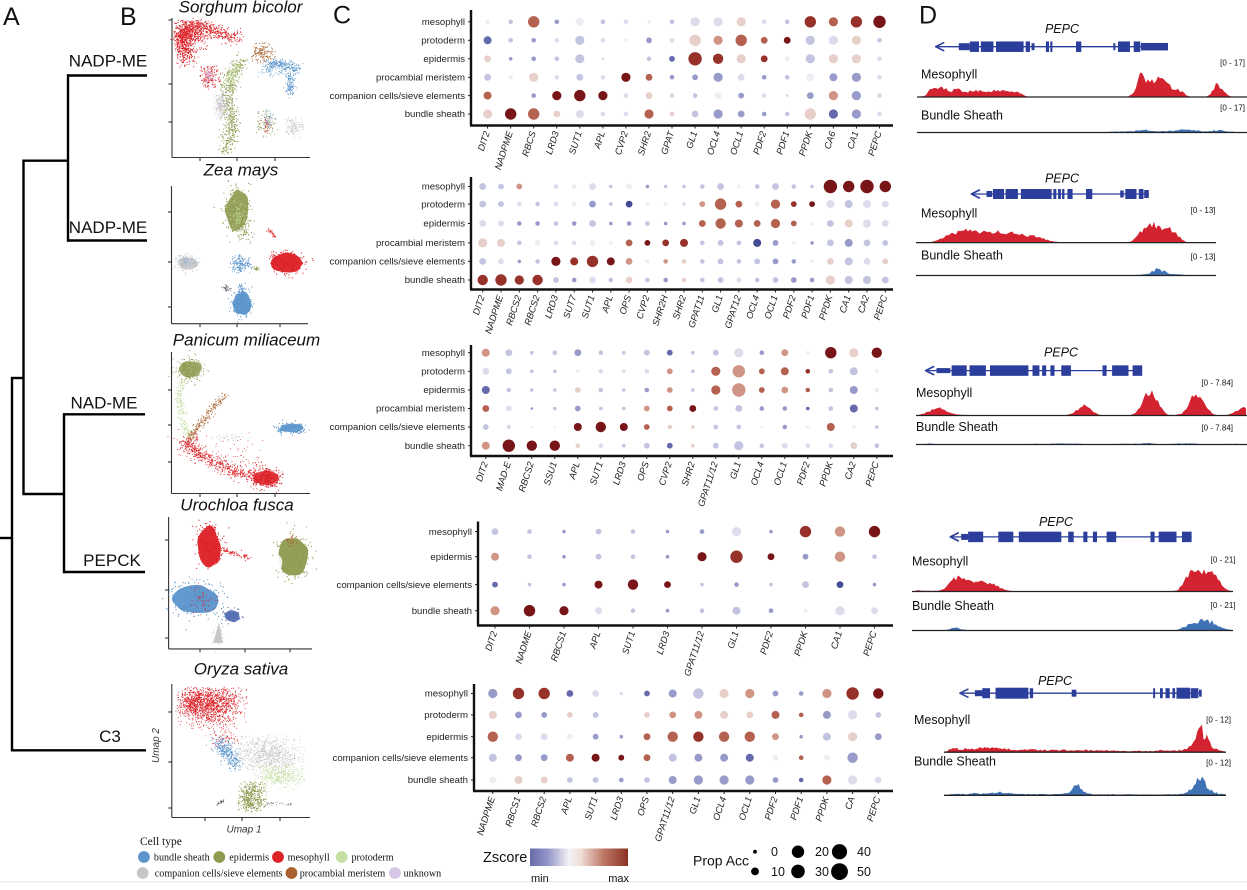  What do you see at coordinates (103, 403) in the screenshot?
I see `svg-text: NAD-ME` at bounding box center [103, 403].